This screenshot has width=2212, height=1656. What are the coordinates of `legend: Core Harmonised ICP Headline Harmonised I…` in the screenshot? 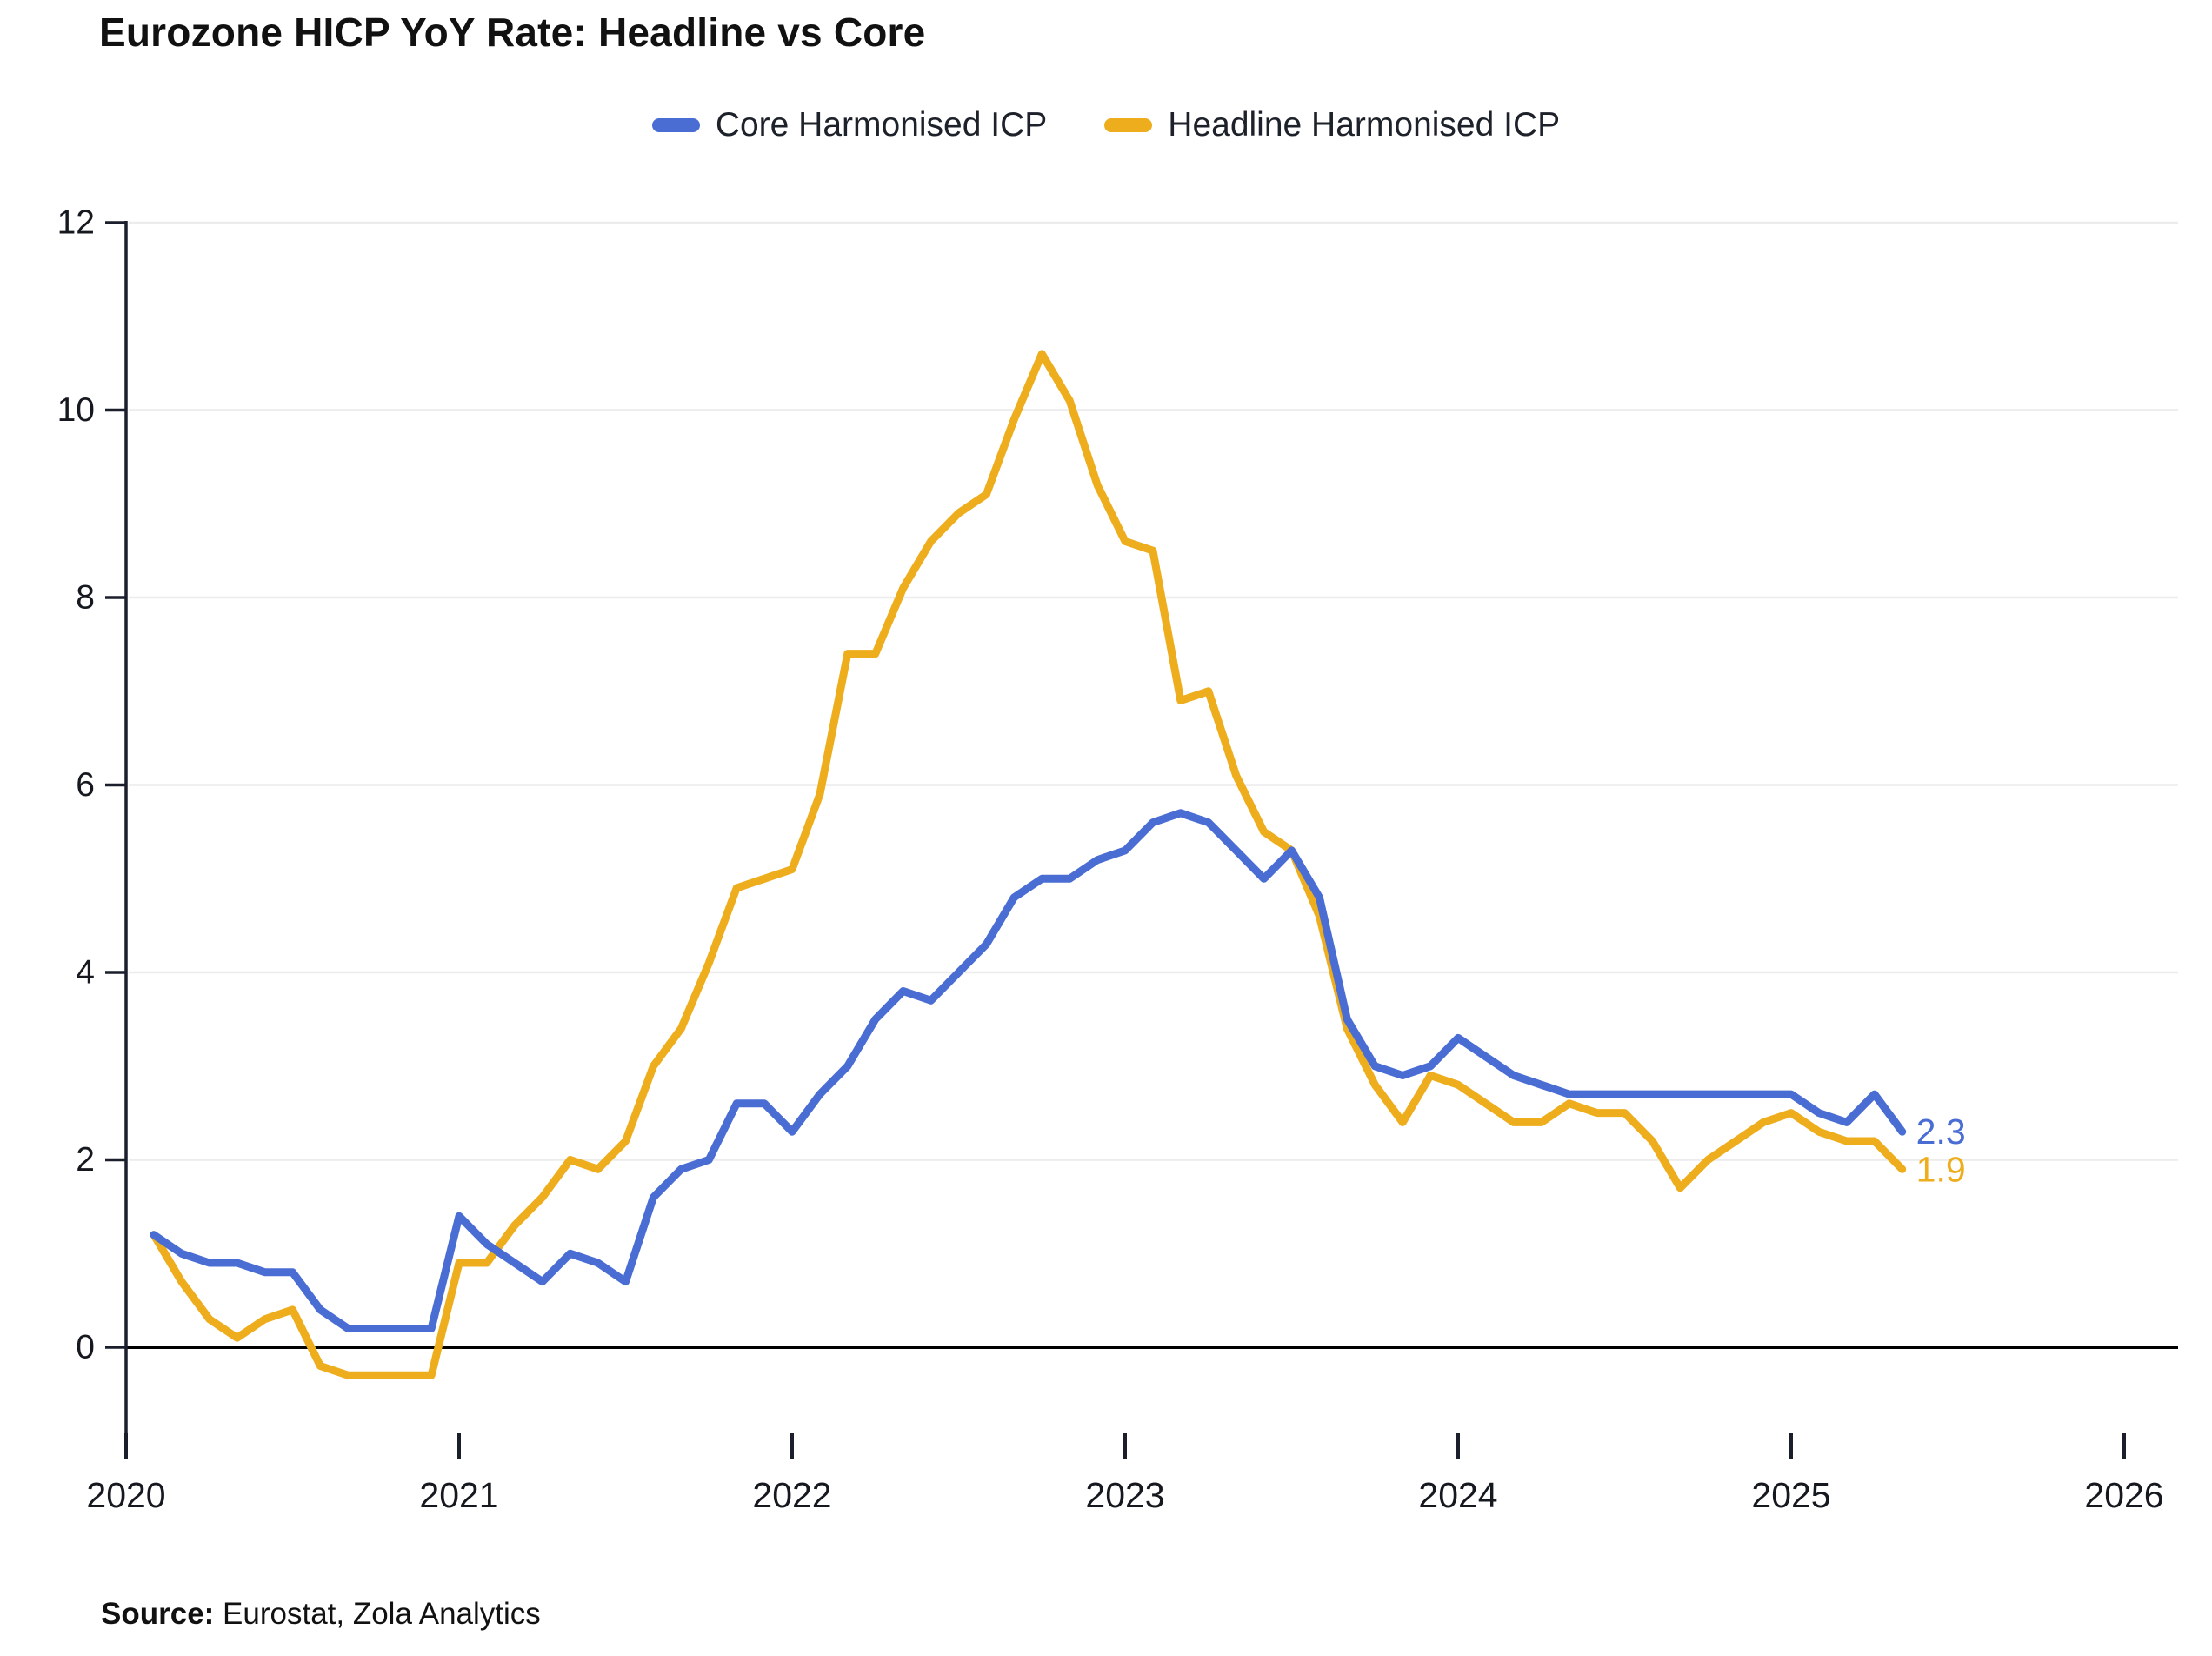 It's located at (1106, 125).